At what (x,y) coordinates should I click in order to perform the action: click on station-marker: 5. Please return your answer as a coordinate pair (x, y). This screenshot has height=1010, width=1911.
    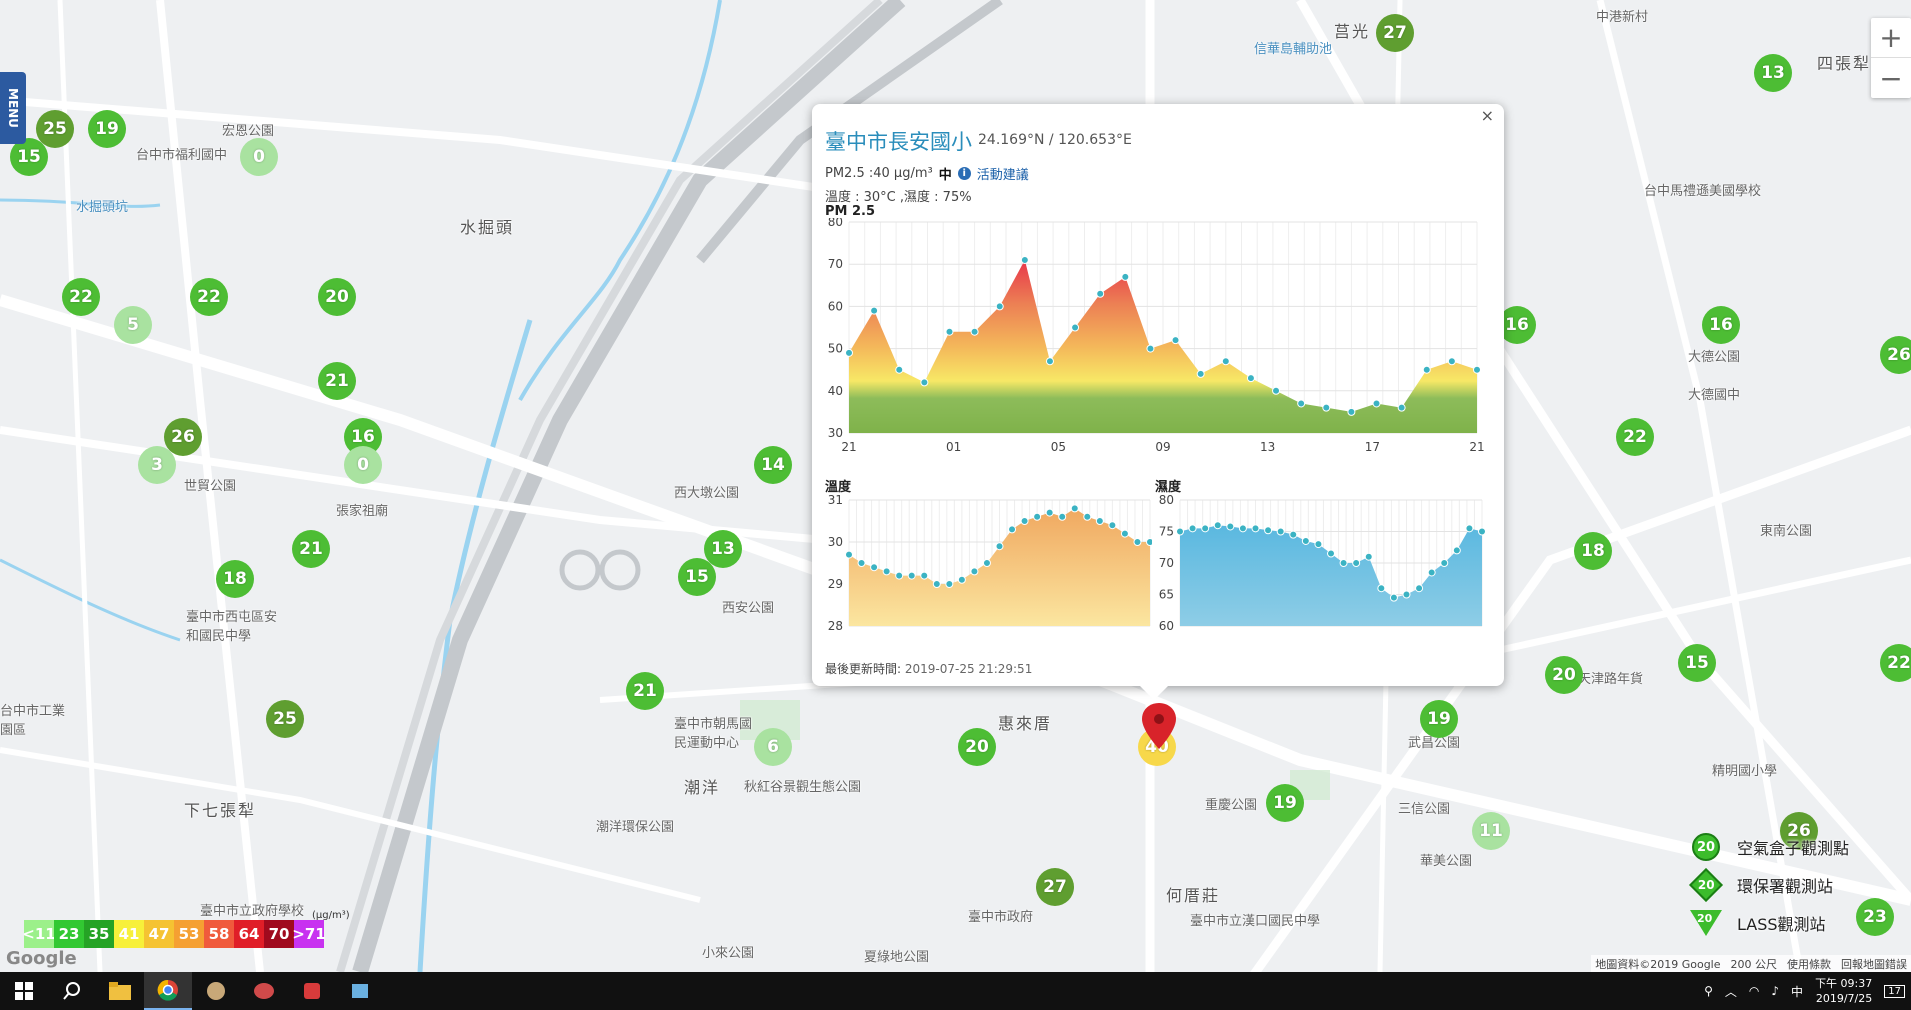
    Looking at the image, I should click on (133, 325).